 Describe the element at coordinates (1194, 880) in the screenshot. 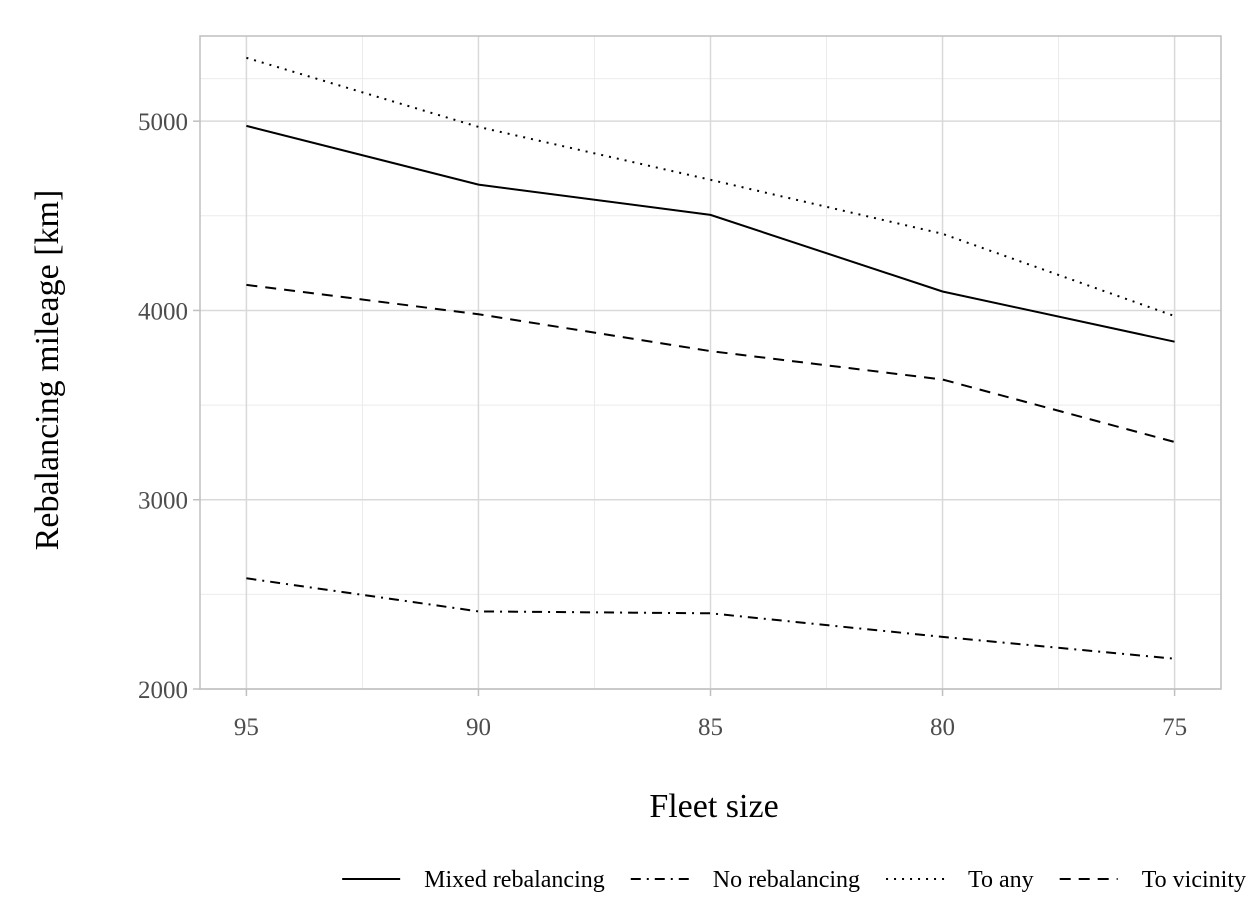

I see `legend-label-to-vicinity: To vicinity` at that location.